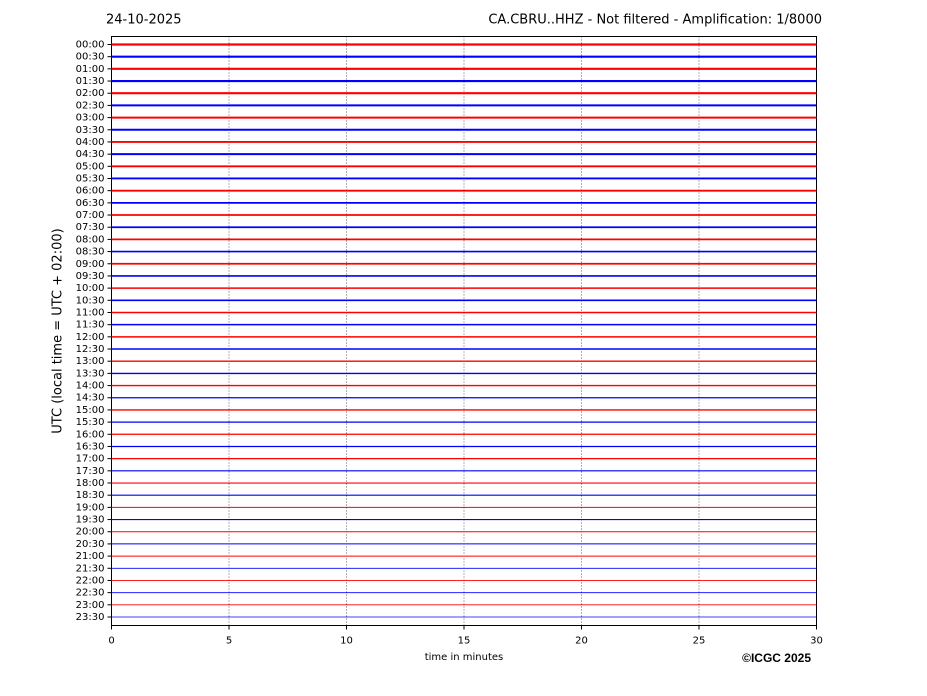 The image size is (927, 696). I want to click on copyright: ©ICGC 2025, so click(776, 658).